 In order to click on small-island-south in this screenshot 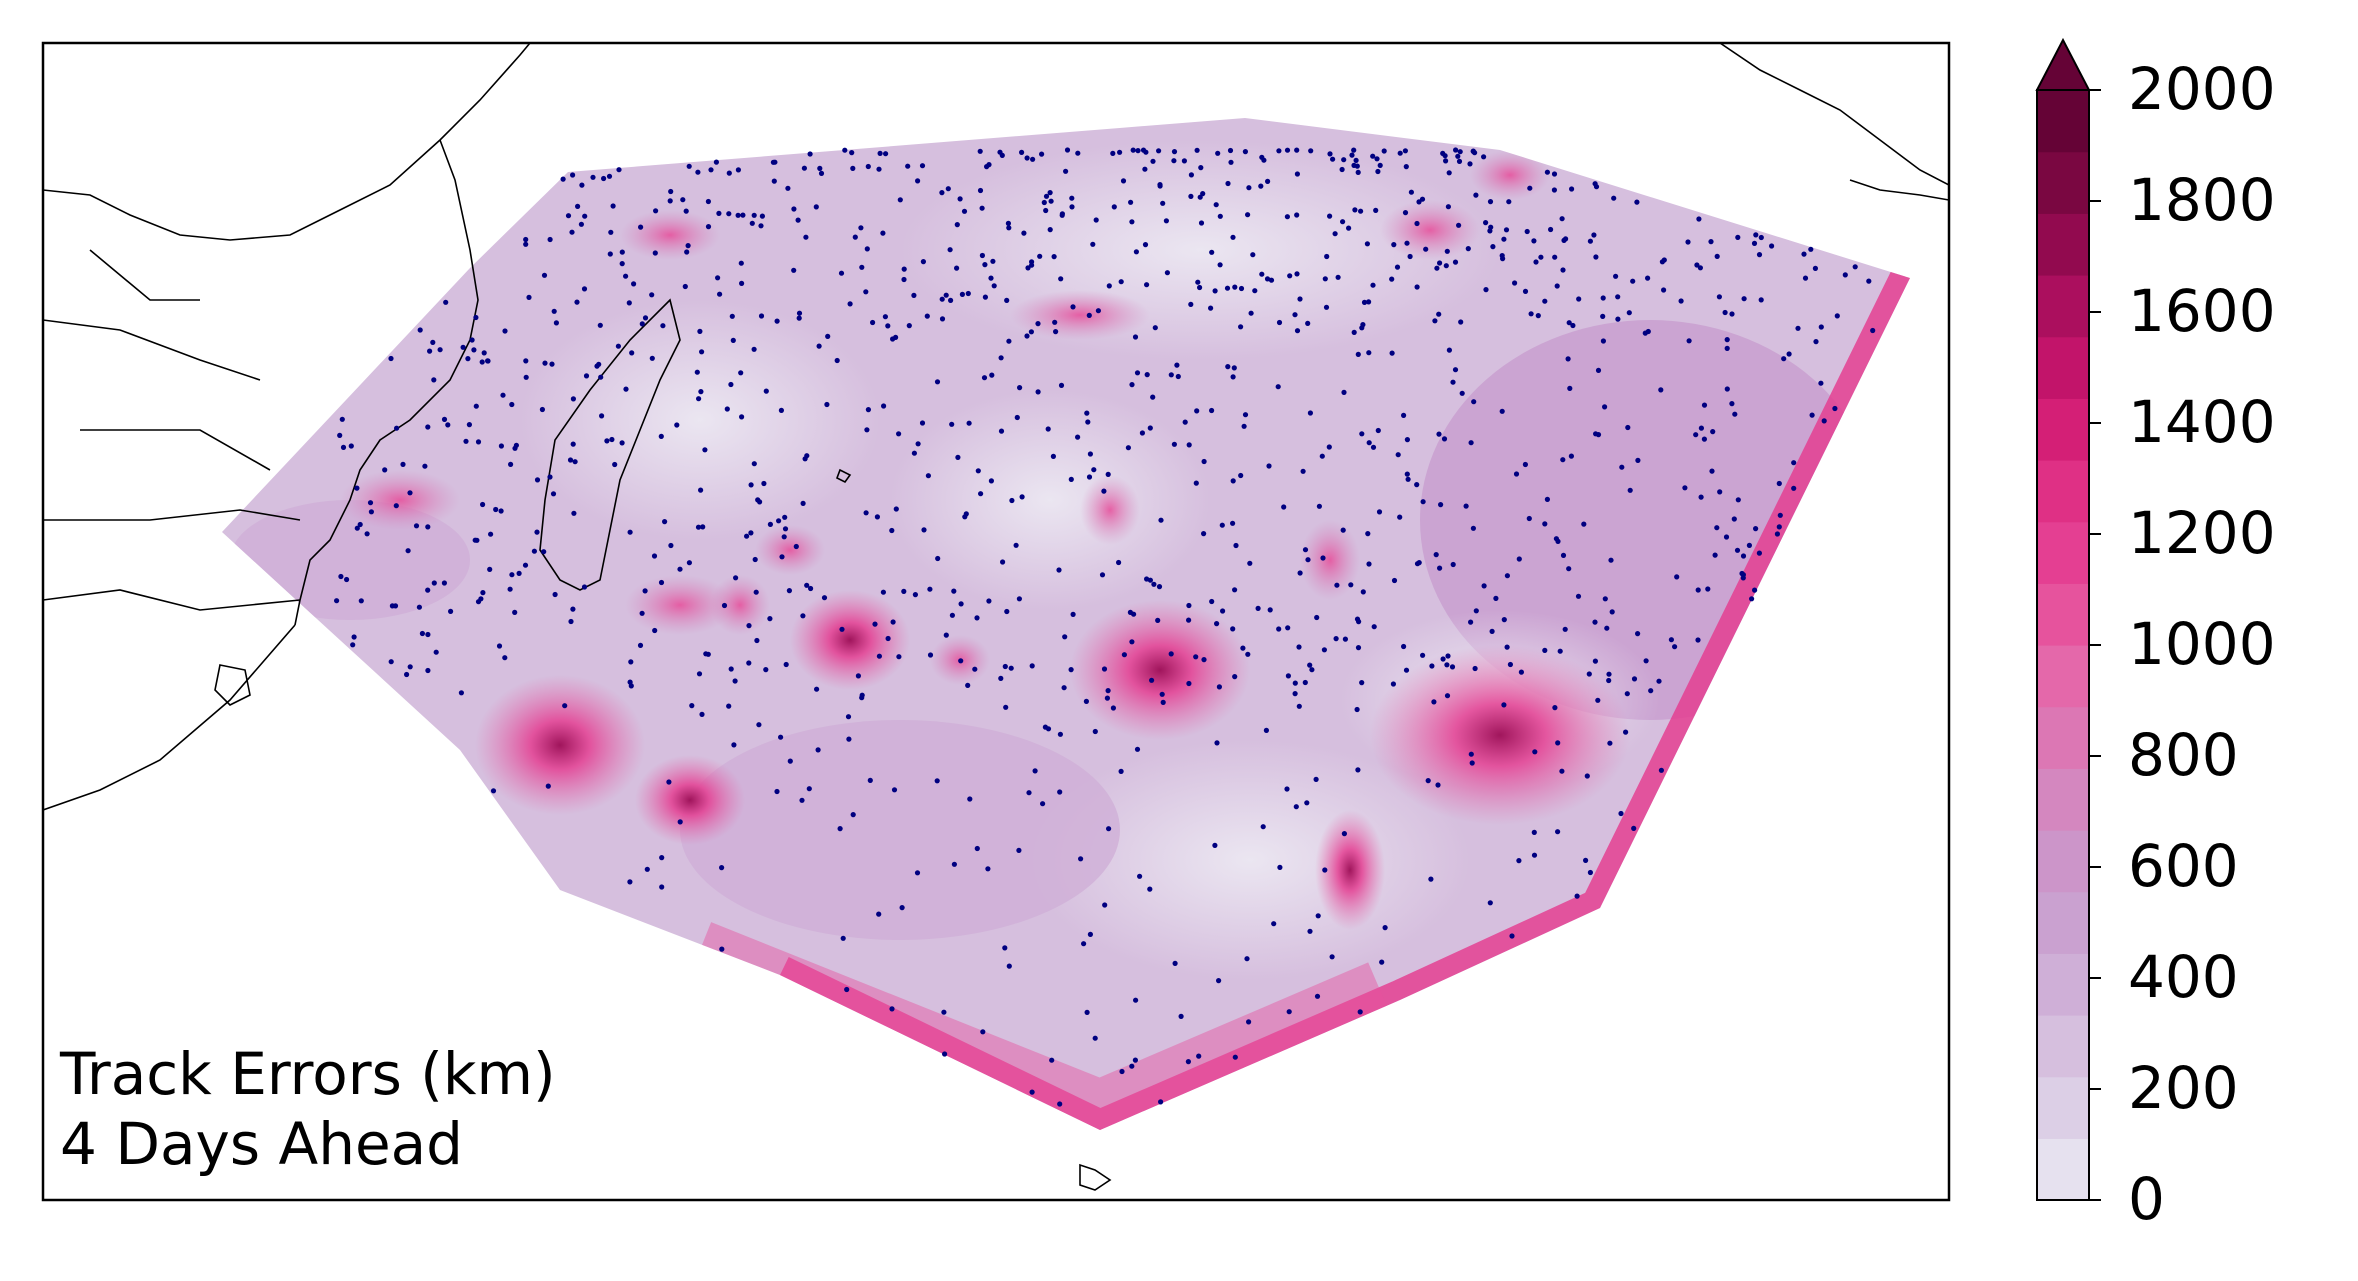, I will do `click(1095, 1177)`.